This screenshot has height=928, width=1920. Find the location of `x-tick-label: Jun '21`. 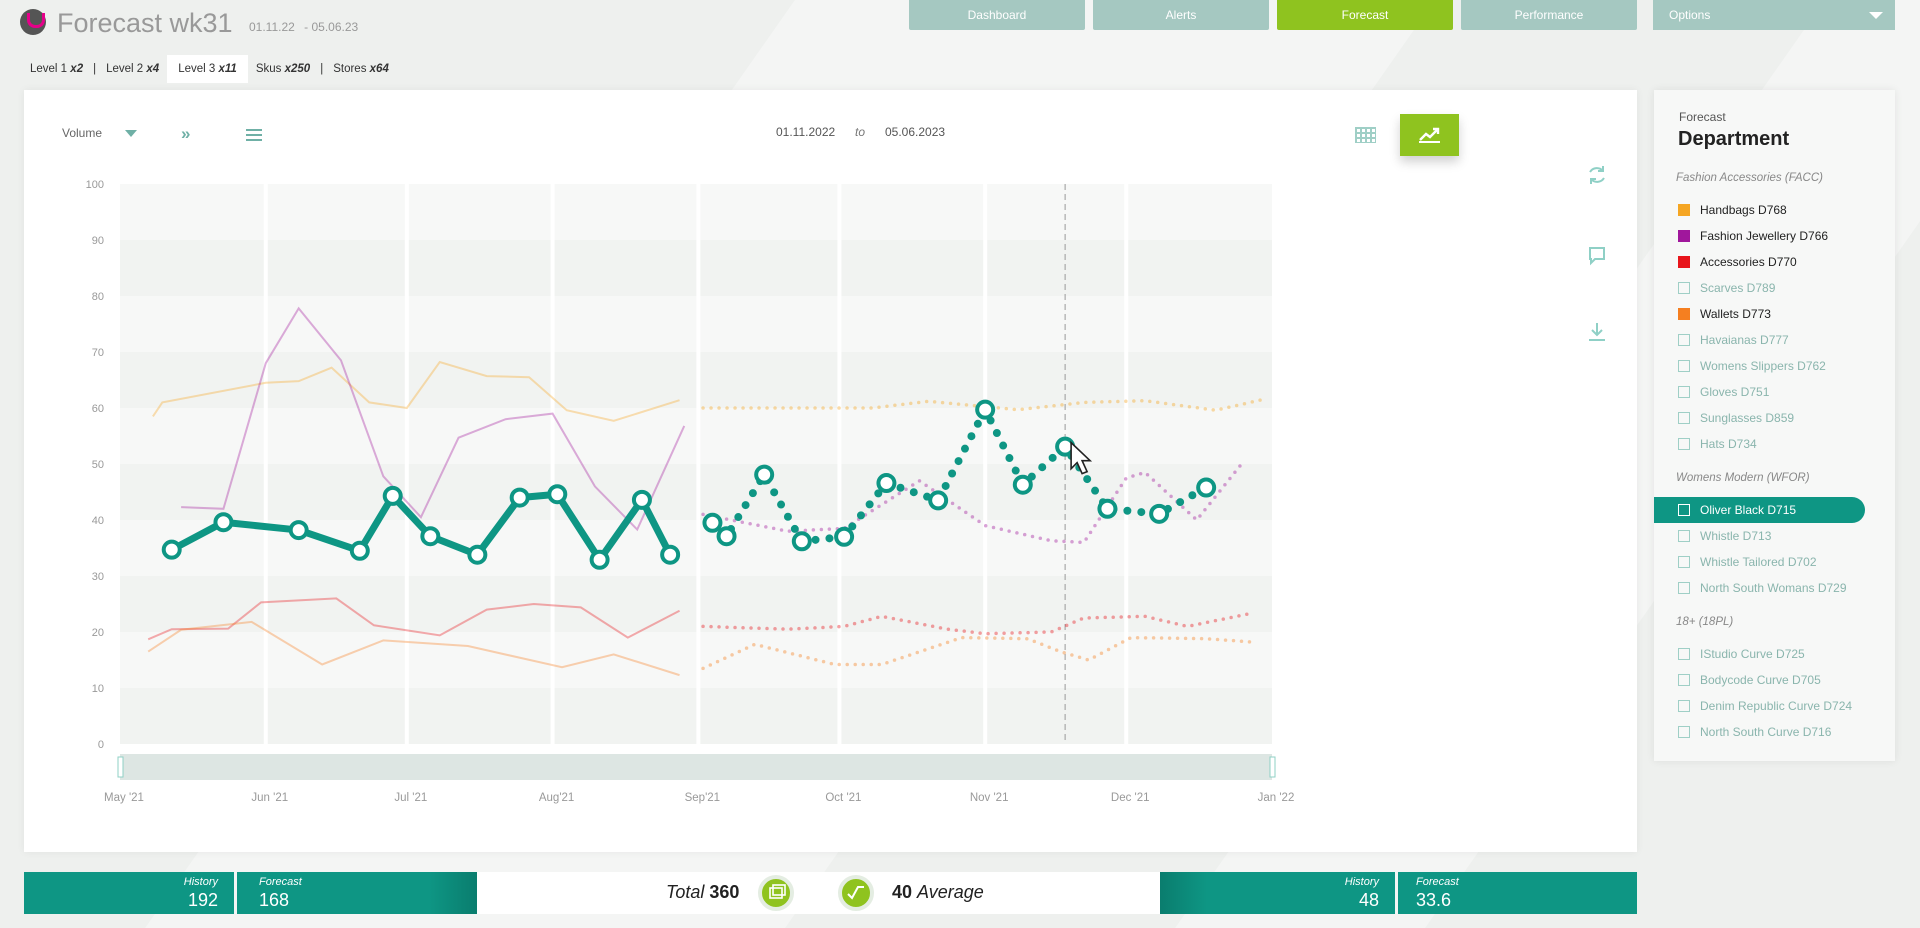

x-tick-label: Jun '21 is located at coordinates (269, 798).